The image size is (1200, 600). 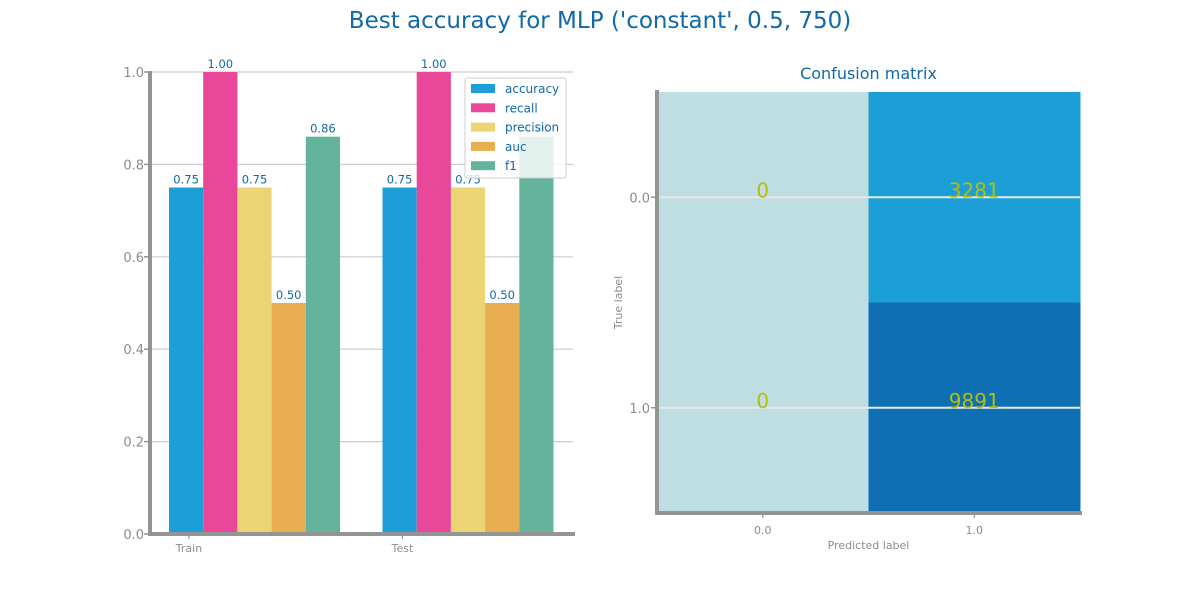 What do you see at coordinates (399, 360) in the screenshot?
I see `bar-accuracy-test` at bounding box center [399, 360].